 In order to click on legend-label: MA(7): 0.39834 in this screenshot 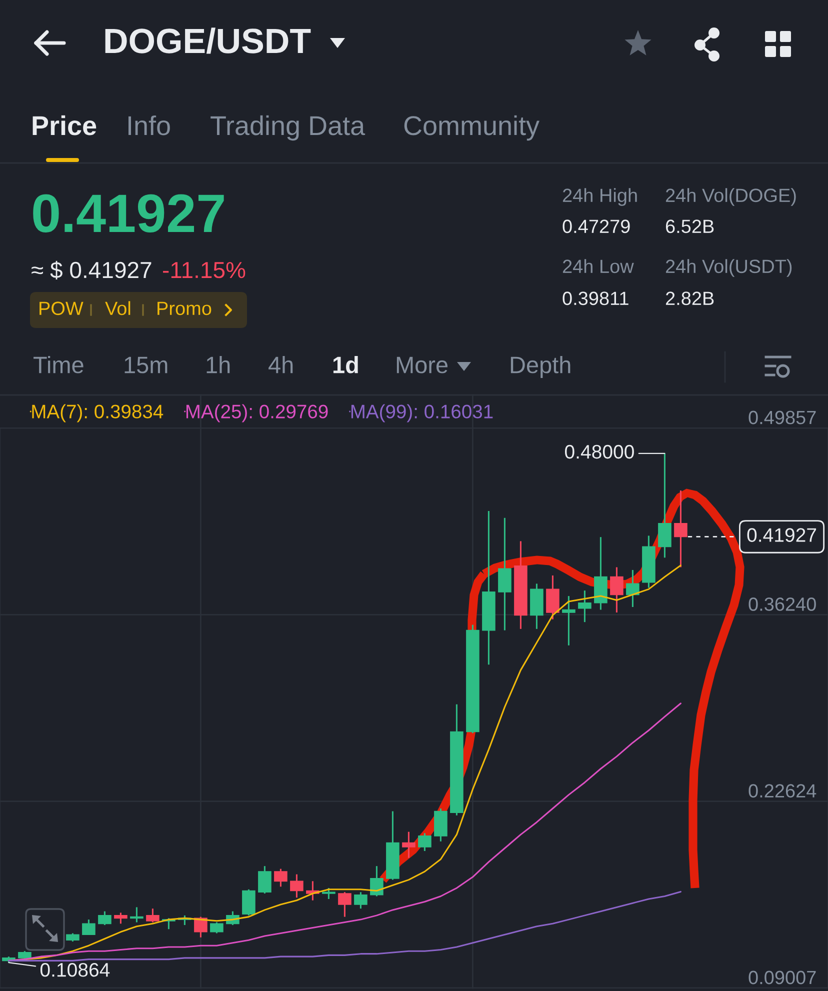, I will do `click(98, 413)`.